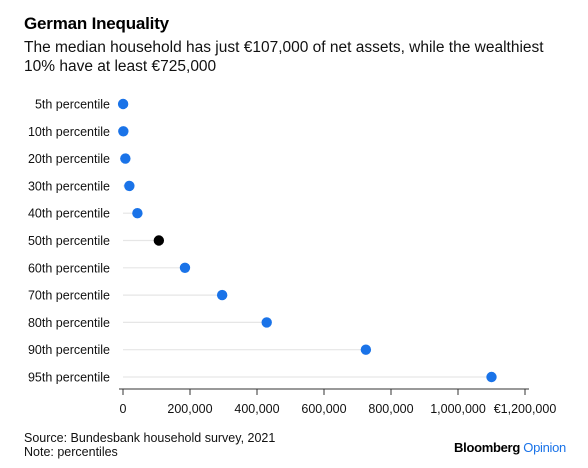  I want to click on x-tick-label: 0, so click(123, 409).